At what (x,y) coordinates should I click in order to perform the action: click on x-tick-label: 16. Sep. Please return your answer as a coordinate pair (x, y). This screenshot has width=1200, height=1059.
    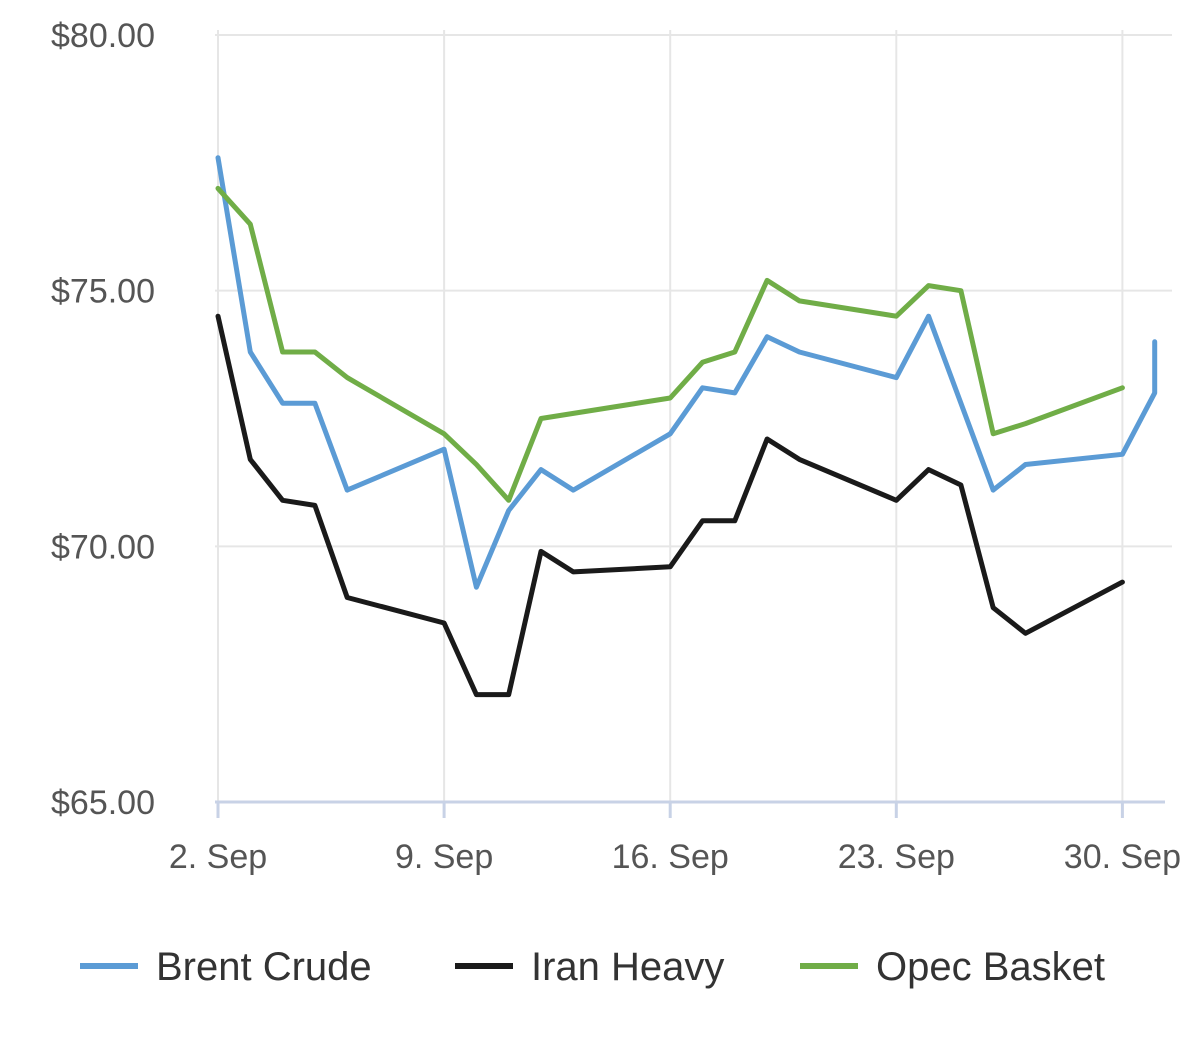
    Looking at the image, I should click on (670, 857).